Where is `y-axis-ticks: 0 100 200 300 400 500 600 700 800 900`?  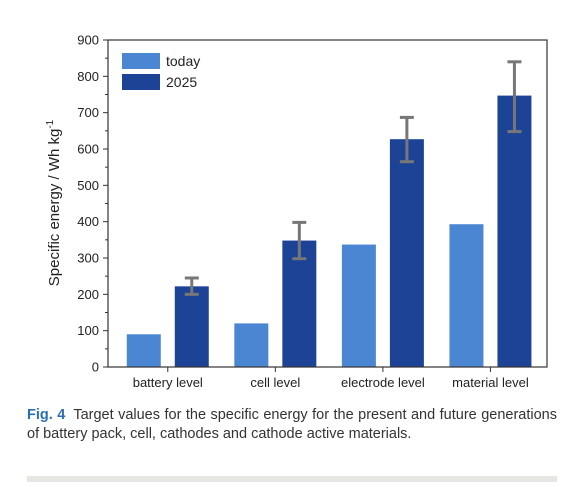
y-axis-ticks: 0 100 200 300 400 500 600 700 800 900 is located at coordinates (92, 204).